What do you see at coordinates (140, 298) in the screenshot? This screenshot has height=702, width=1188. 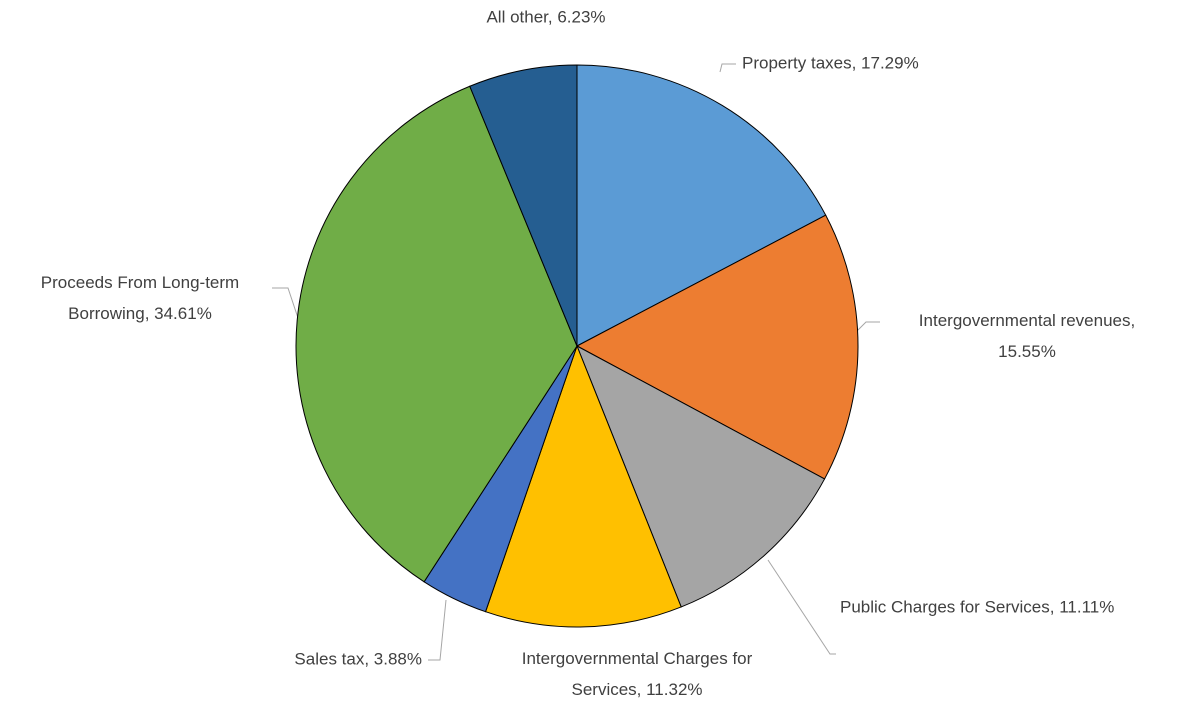 I see `data-label: Proceeds From Long-term Borrowing, 34.61%` at bounding box center [140, 298].